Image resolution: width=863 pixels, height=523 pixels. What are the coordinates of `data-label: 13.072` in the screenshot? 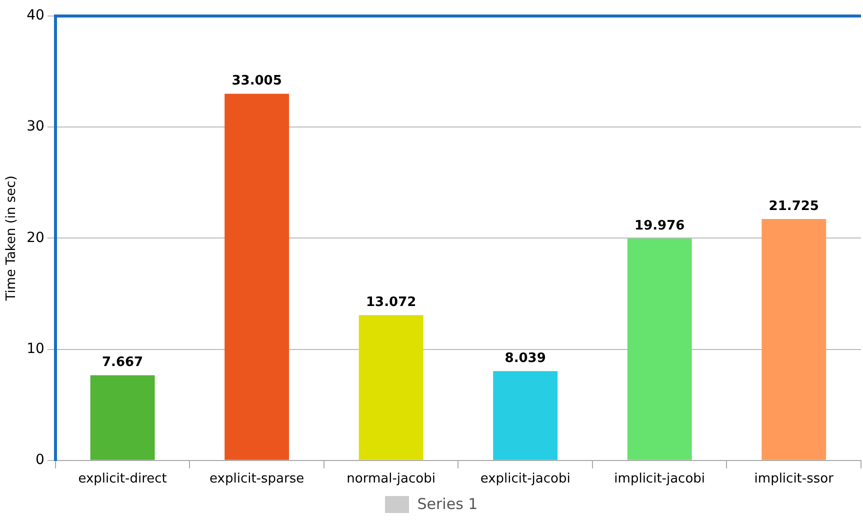 It's located at (391, 302).